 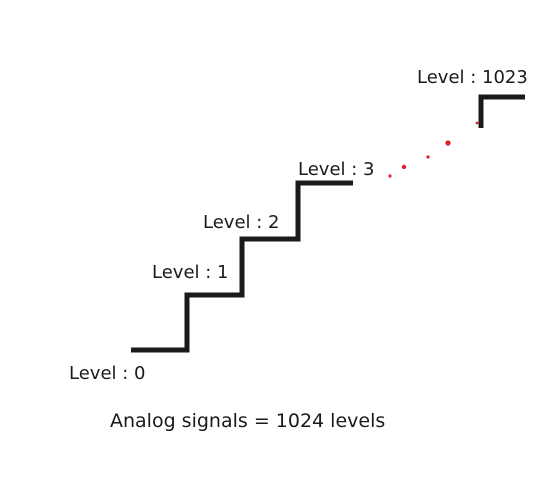 What do you see at coordinates (107, 374) in the screenshot?
I see `level-0-label: Level : 0` at bounding box center [107, 374].